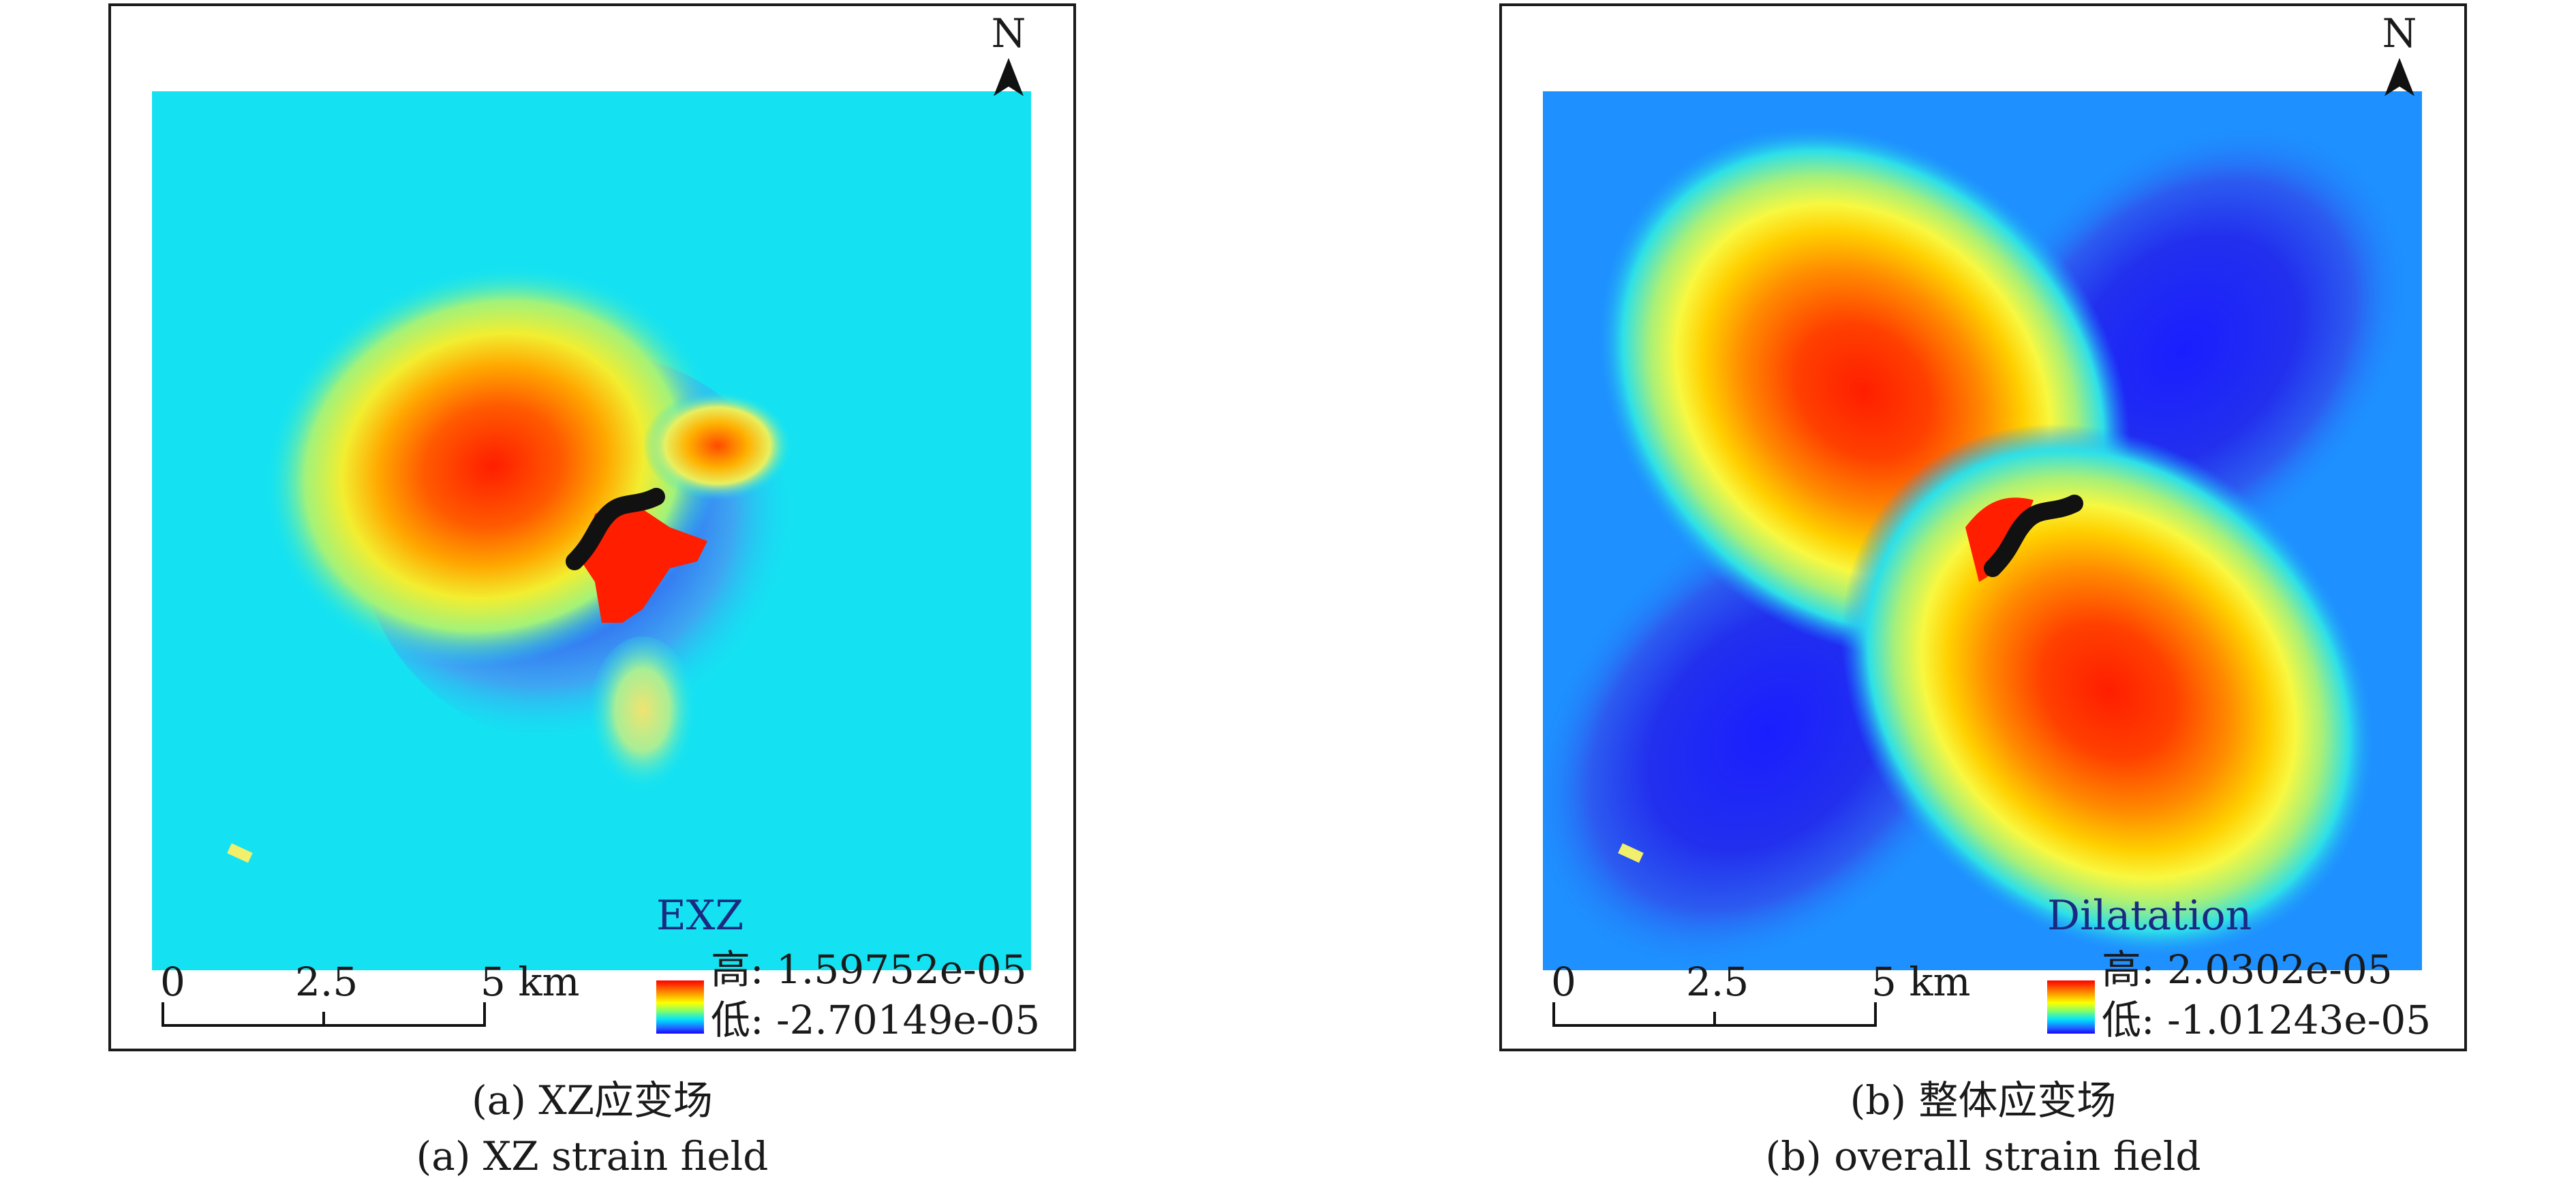 The image size is (2576, 1191). I want to click on yellow-lobe, so click(642, 718).